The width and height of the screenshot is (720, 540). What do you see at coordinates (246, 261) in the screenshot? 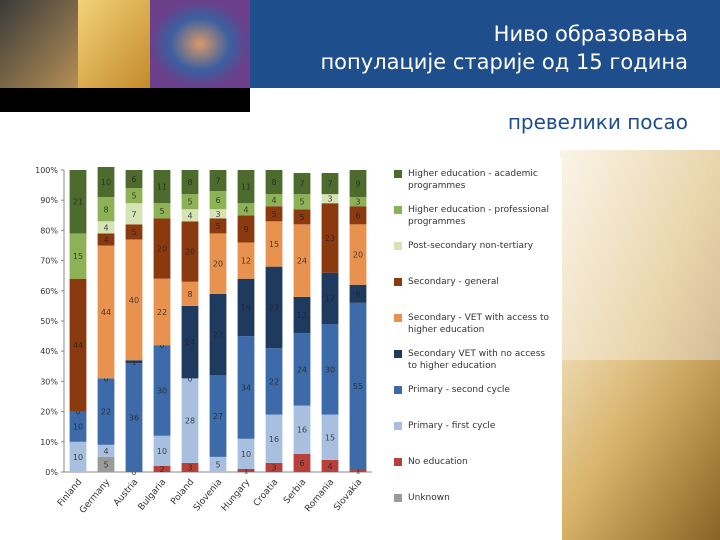
I see `data-label: 12` at bounding box center [246, 261].